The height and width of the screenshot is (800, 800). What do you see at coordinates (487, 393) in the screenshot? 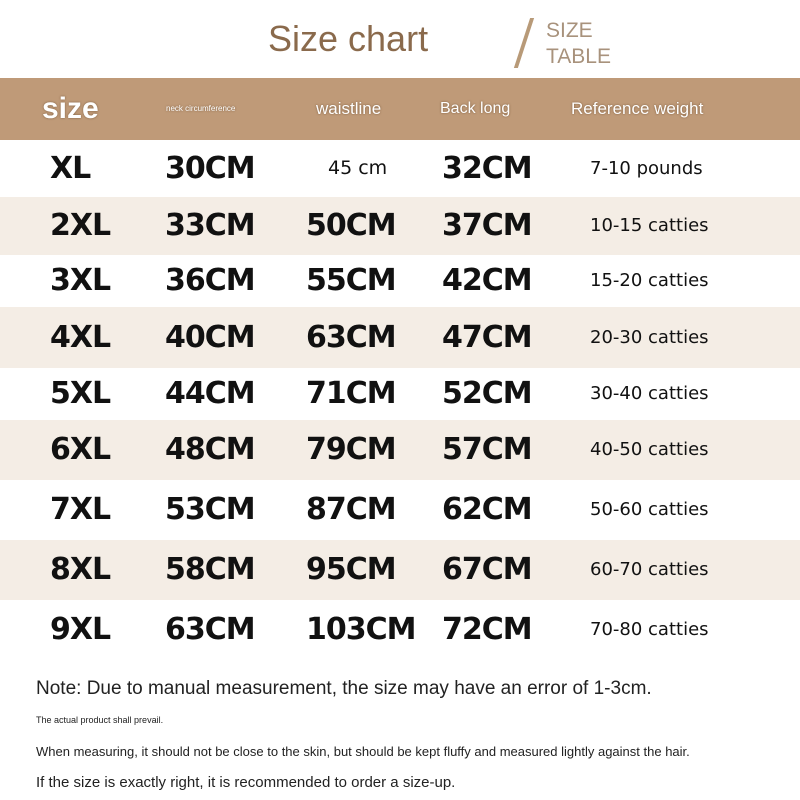
I see `cell-back: 52CM` at bounding box center [487, 393].